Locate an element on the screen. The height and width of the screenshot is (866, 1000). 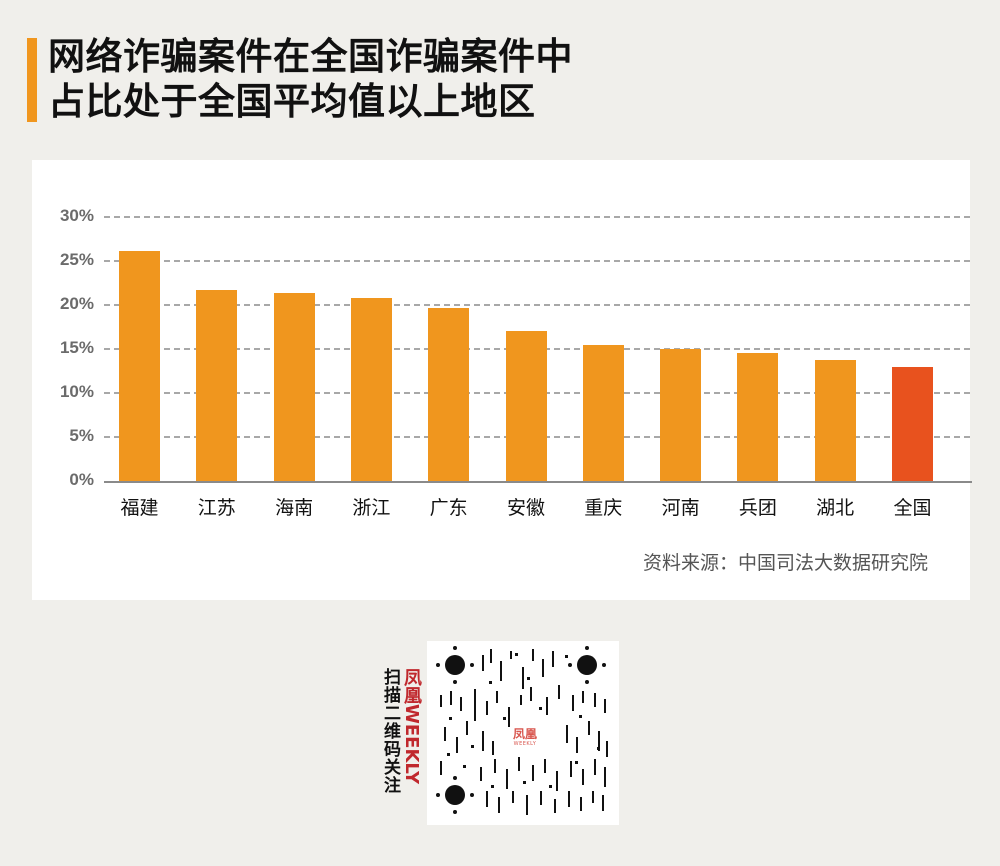
y-tick-label: 0% is located at coordinates (81, 479).